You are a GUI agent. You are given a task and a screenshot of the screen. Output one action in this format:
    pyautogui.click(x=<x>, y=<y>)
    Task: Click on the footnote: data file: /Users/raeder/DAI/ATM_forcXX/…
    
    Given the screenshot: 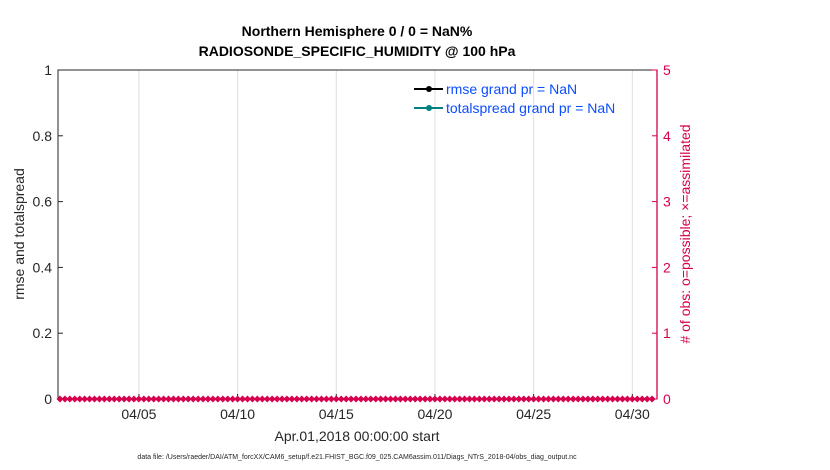 What is the action you would take?
    pyautogui.click(x=357, y=457)
    